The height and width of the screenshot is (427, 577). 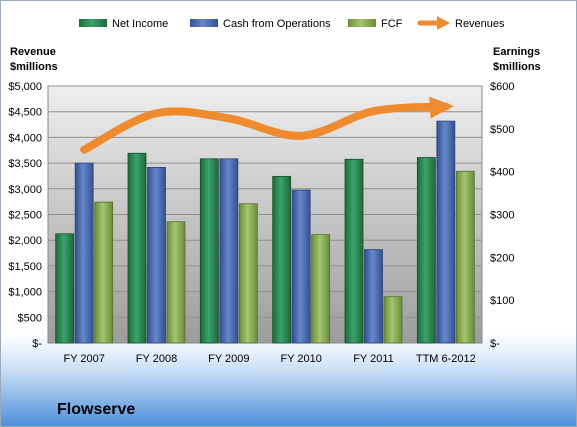 I want to click on x-tick-label: FY 2007, so click(x=83, y=359).